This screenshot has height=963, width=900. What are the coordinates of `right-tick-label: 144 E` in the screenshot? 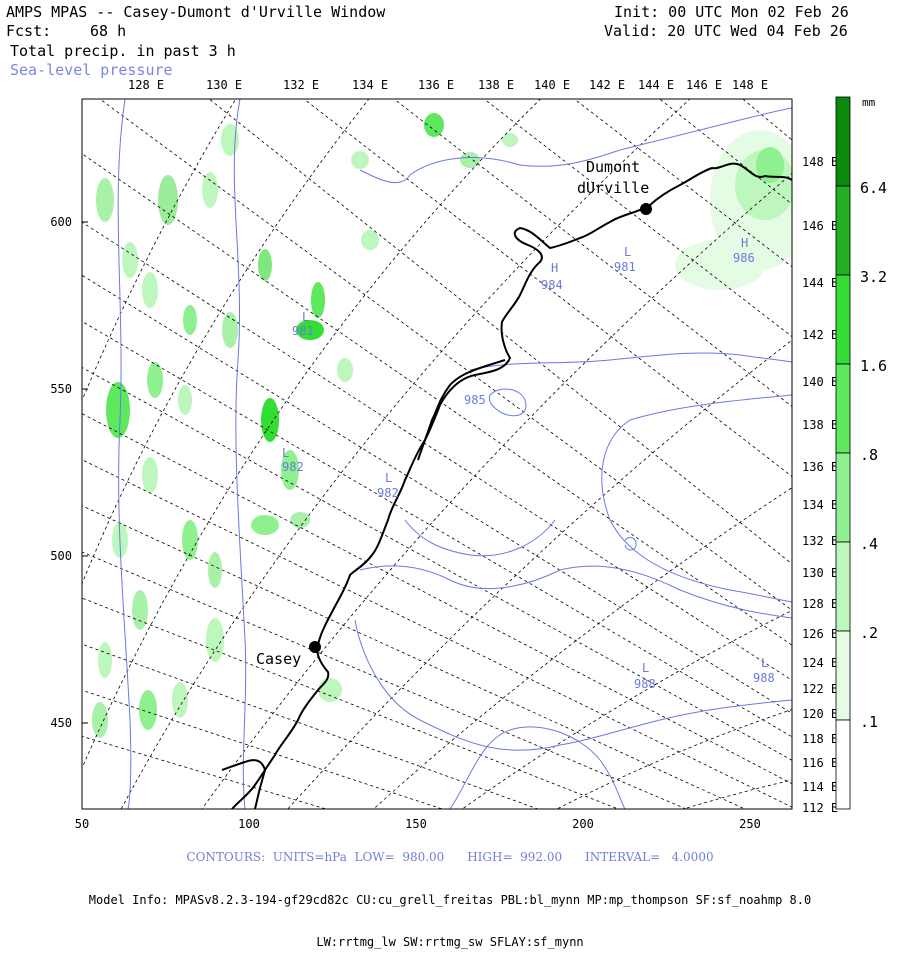 It's located at (820, 283).